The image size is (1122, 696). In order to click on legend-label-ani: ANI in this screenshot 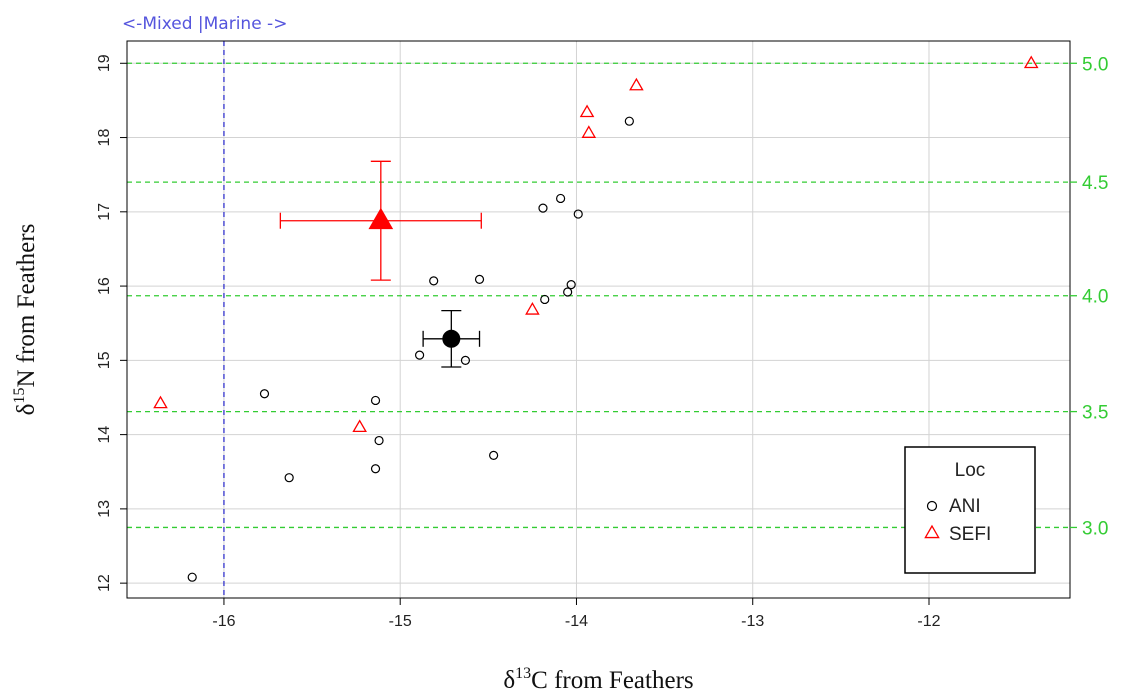, I will do `click(965, 506)`.